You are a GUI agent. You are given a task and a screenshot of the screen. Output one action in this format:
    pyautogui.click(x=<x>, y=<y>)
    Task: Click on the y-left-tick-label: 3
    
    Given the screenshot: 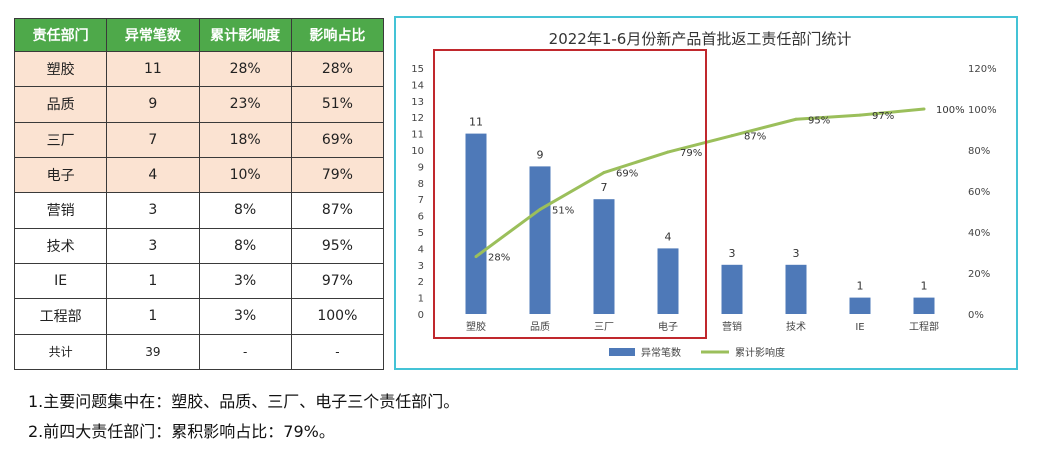 What is the action you would take?
    pyautogui.click(x=421, y=266)
    